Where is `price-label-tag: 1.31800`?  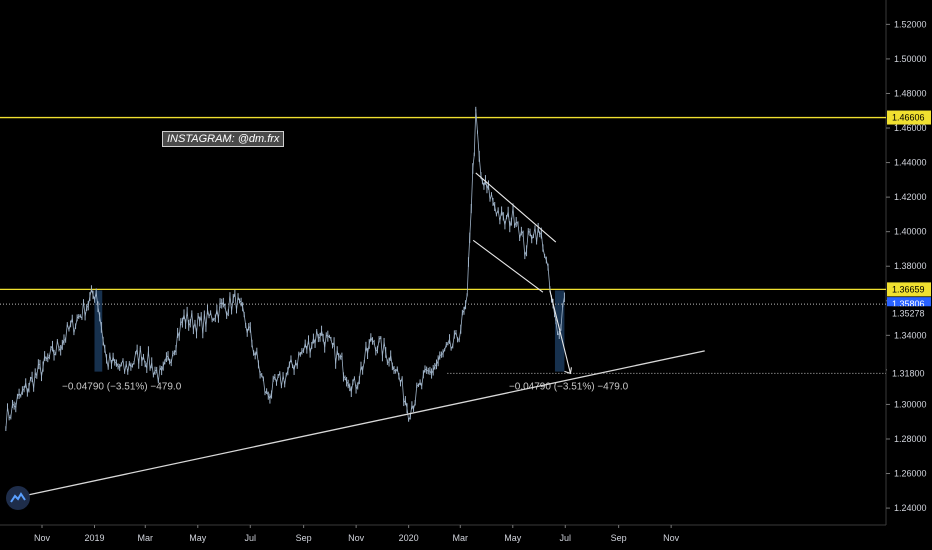
price-label-tag: 1.31800 is located at coordinates (908, 373).